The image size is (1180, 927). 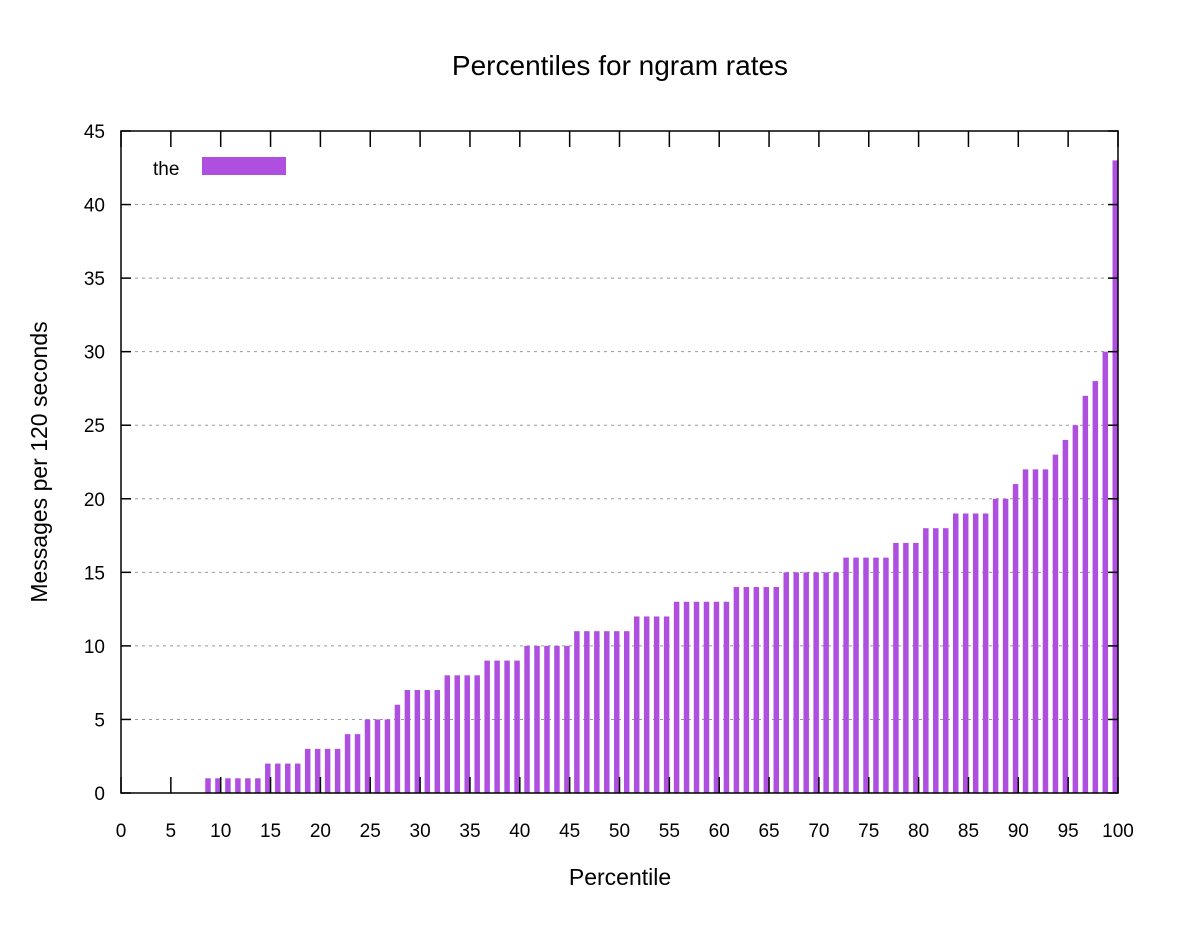 What do you see at coordinates (1118, 831) in the screenshot?
I see `x-tick-label: 100` at bounding box center [1118, 831].